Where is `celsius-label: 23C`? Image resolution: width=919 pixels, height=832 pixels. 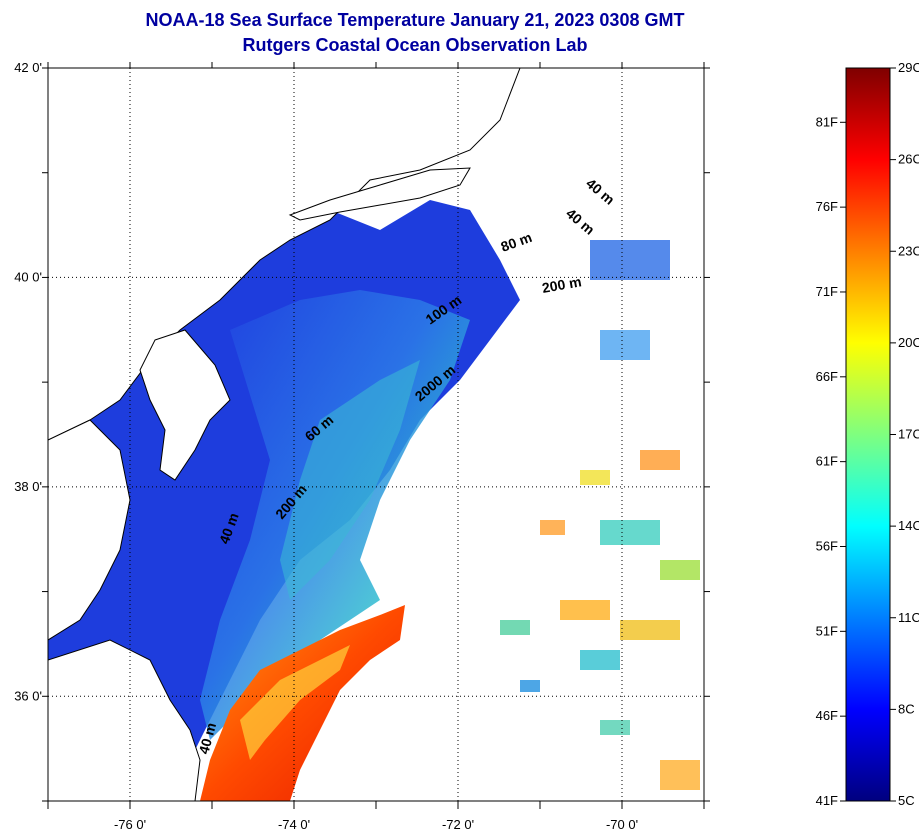 celsius-label: 23C is located at coordinates (908, 250).